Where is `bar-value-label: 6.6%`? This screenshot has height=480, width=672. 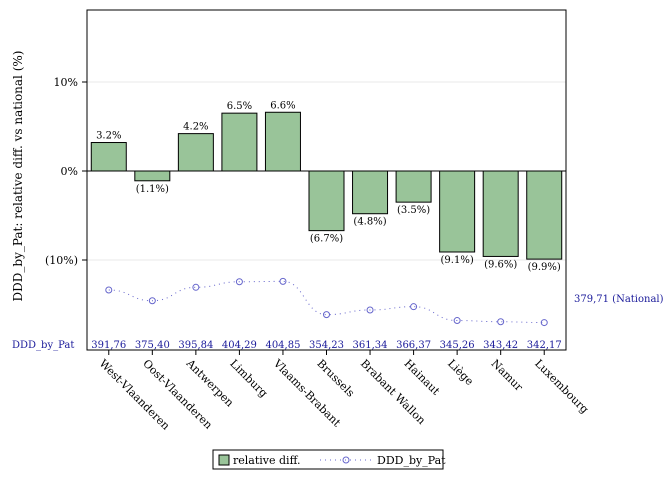
bar-value-label: 6.6% is located at coordinates (282, 105).